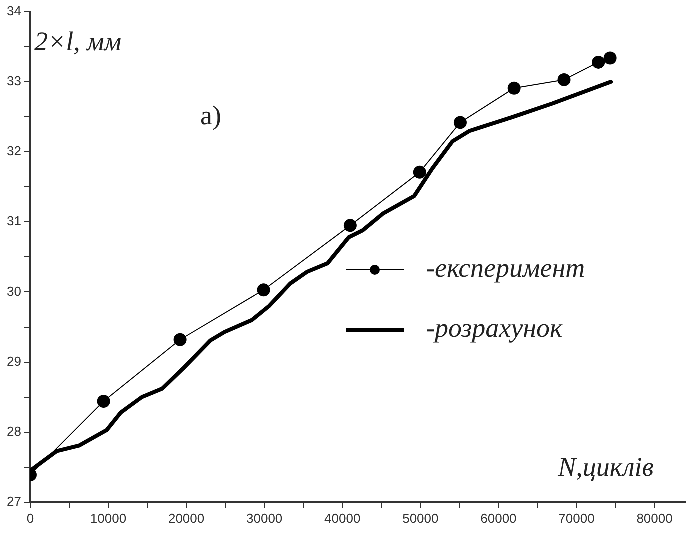  Describe the element at coordinates (498, 518) in the screenshot. I see `x-tick-label: 60000` at that location.